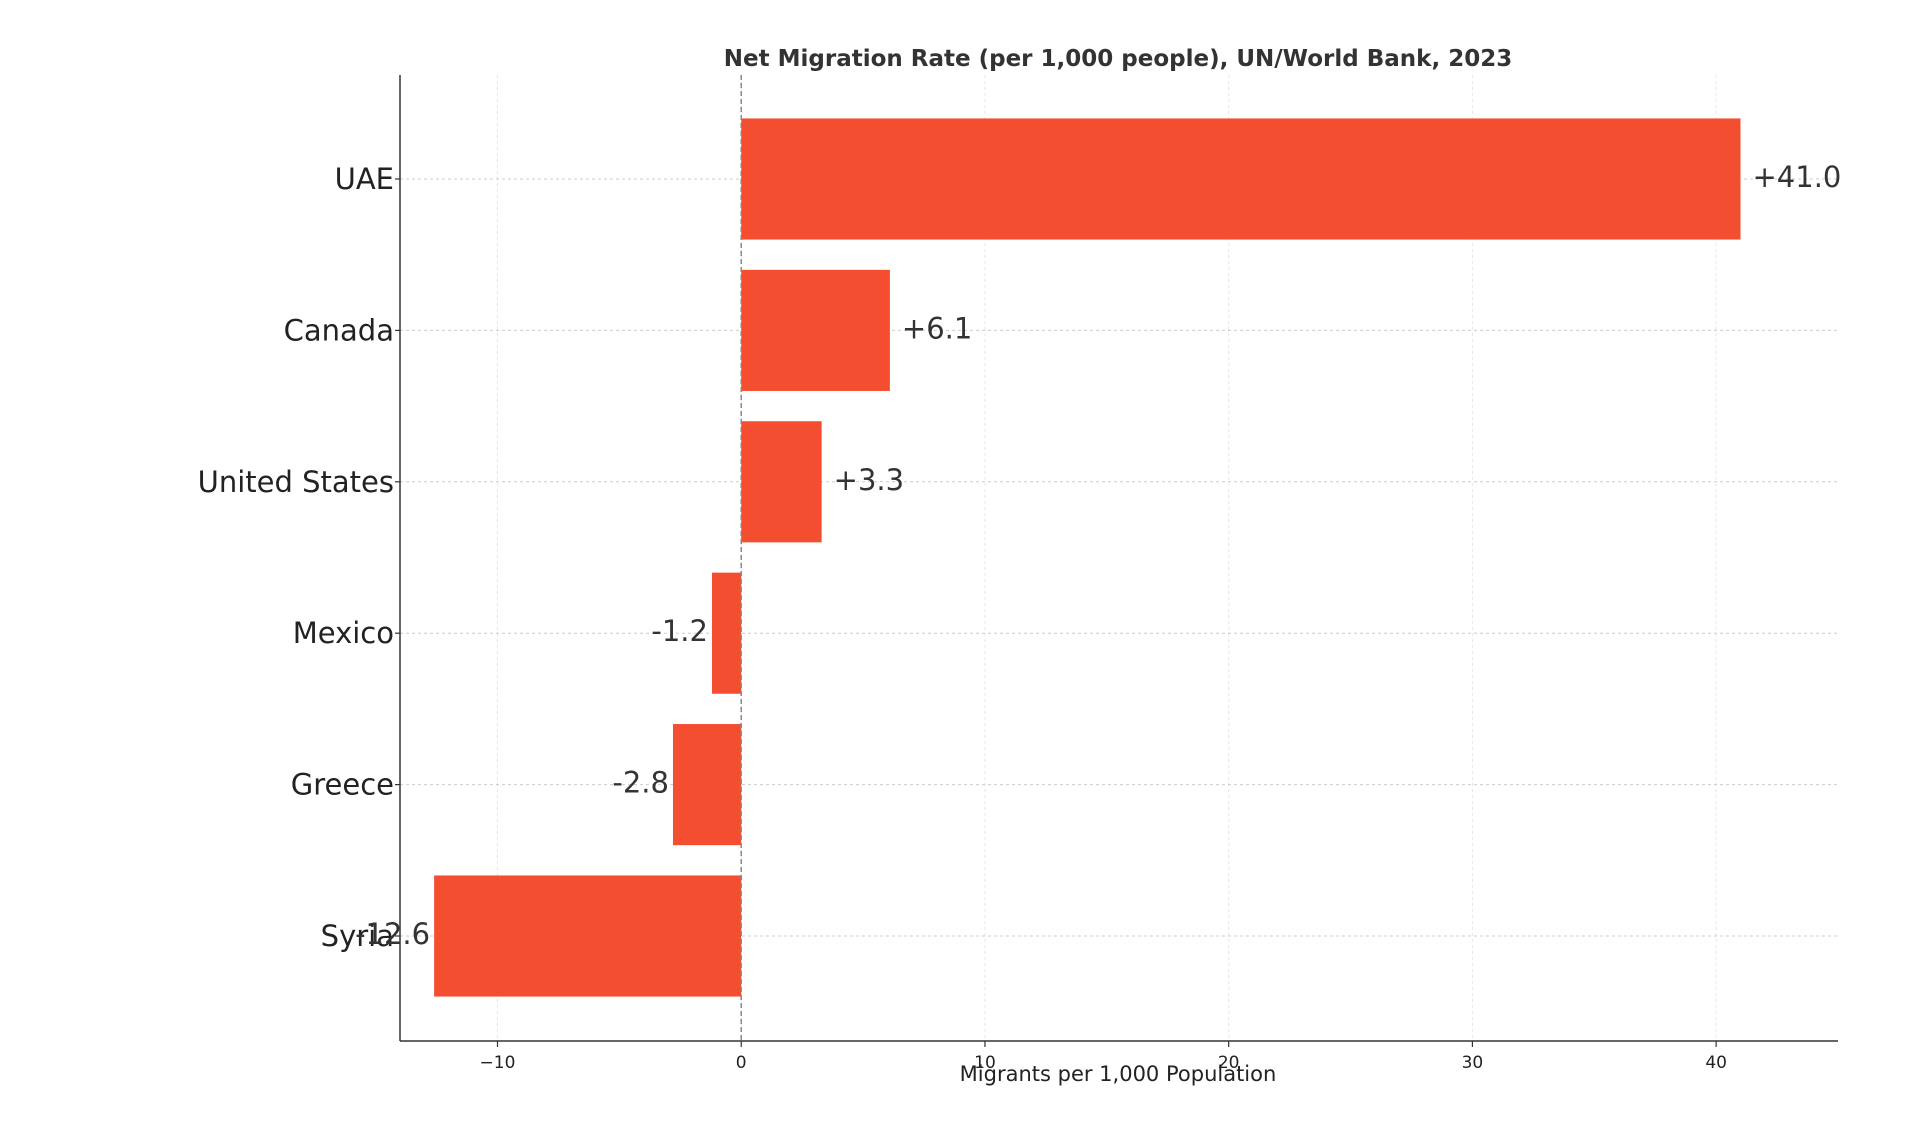  Describe the element at coordinates (357, 936) in the screenshot. I see `y-category-label-5: Syria` at that location.